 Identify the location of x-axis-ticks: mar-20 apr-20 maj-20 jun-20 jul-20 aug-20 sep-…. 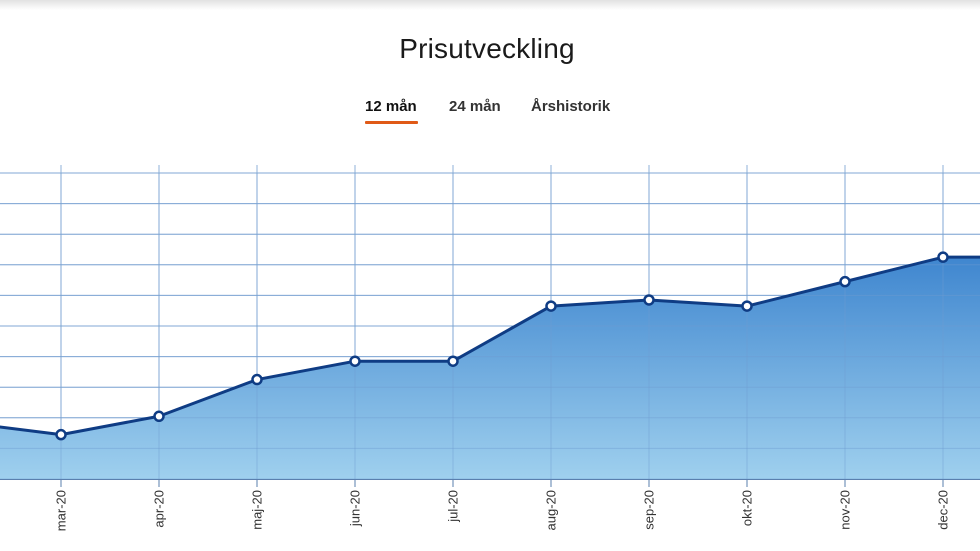
(502, 505).